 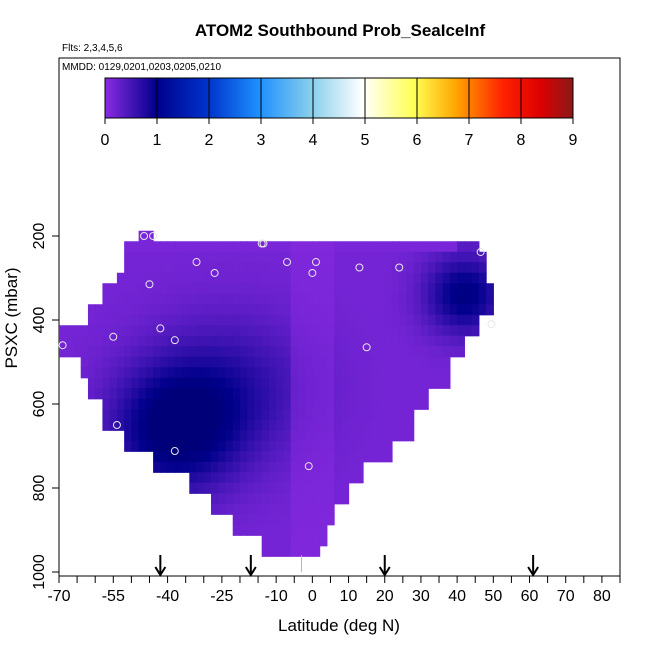 I want to click on colorbar: 0 1 2 3 4 5 6 7 8 9, so click(x=339, y=113).